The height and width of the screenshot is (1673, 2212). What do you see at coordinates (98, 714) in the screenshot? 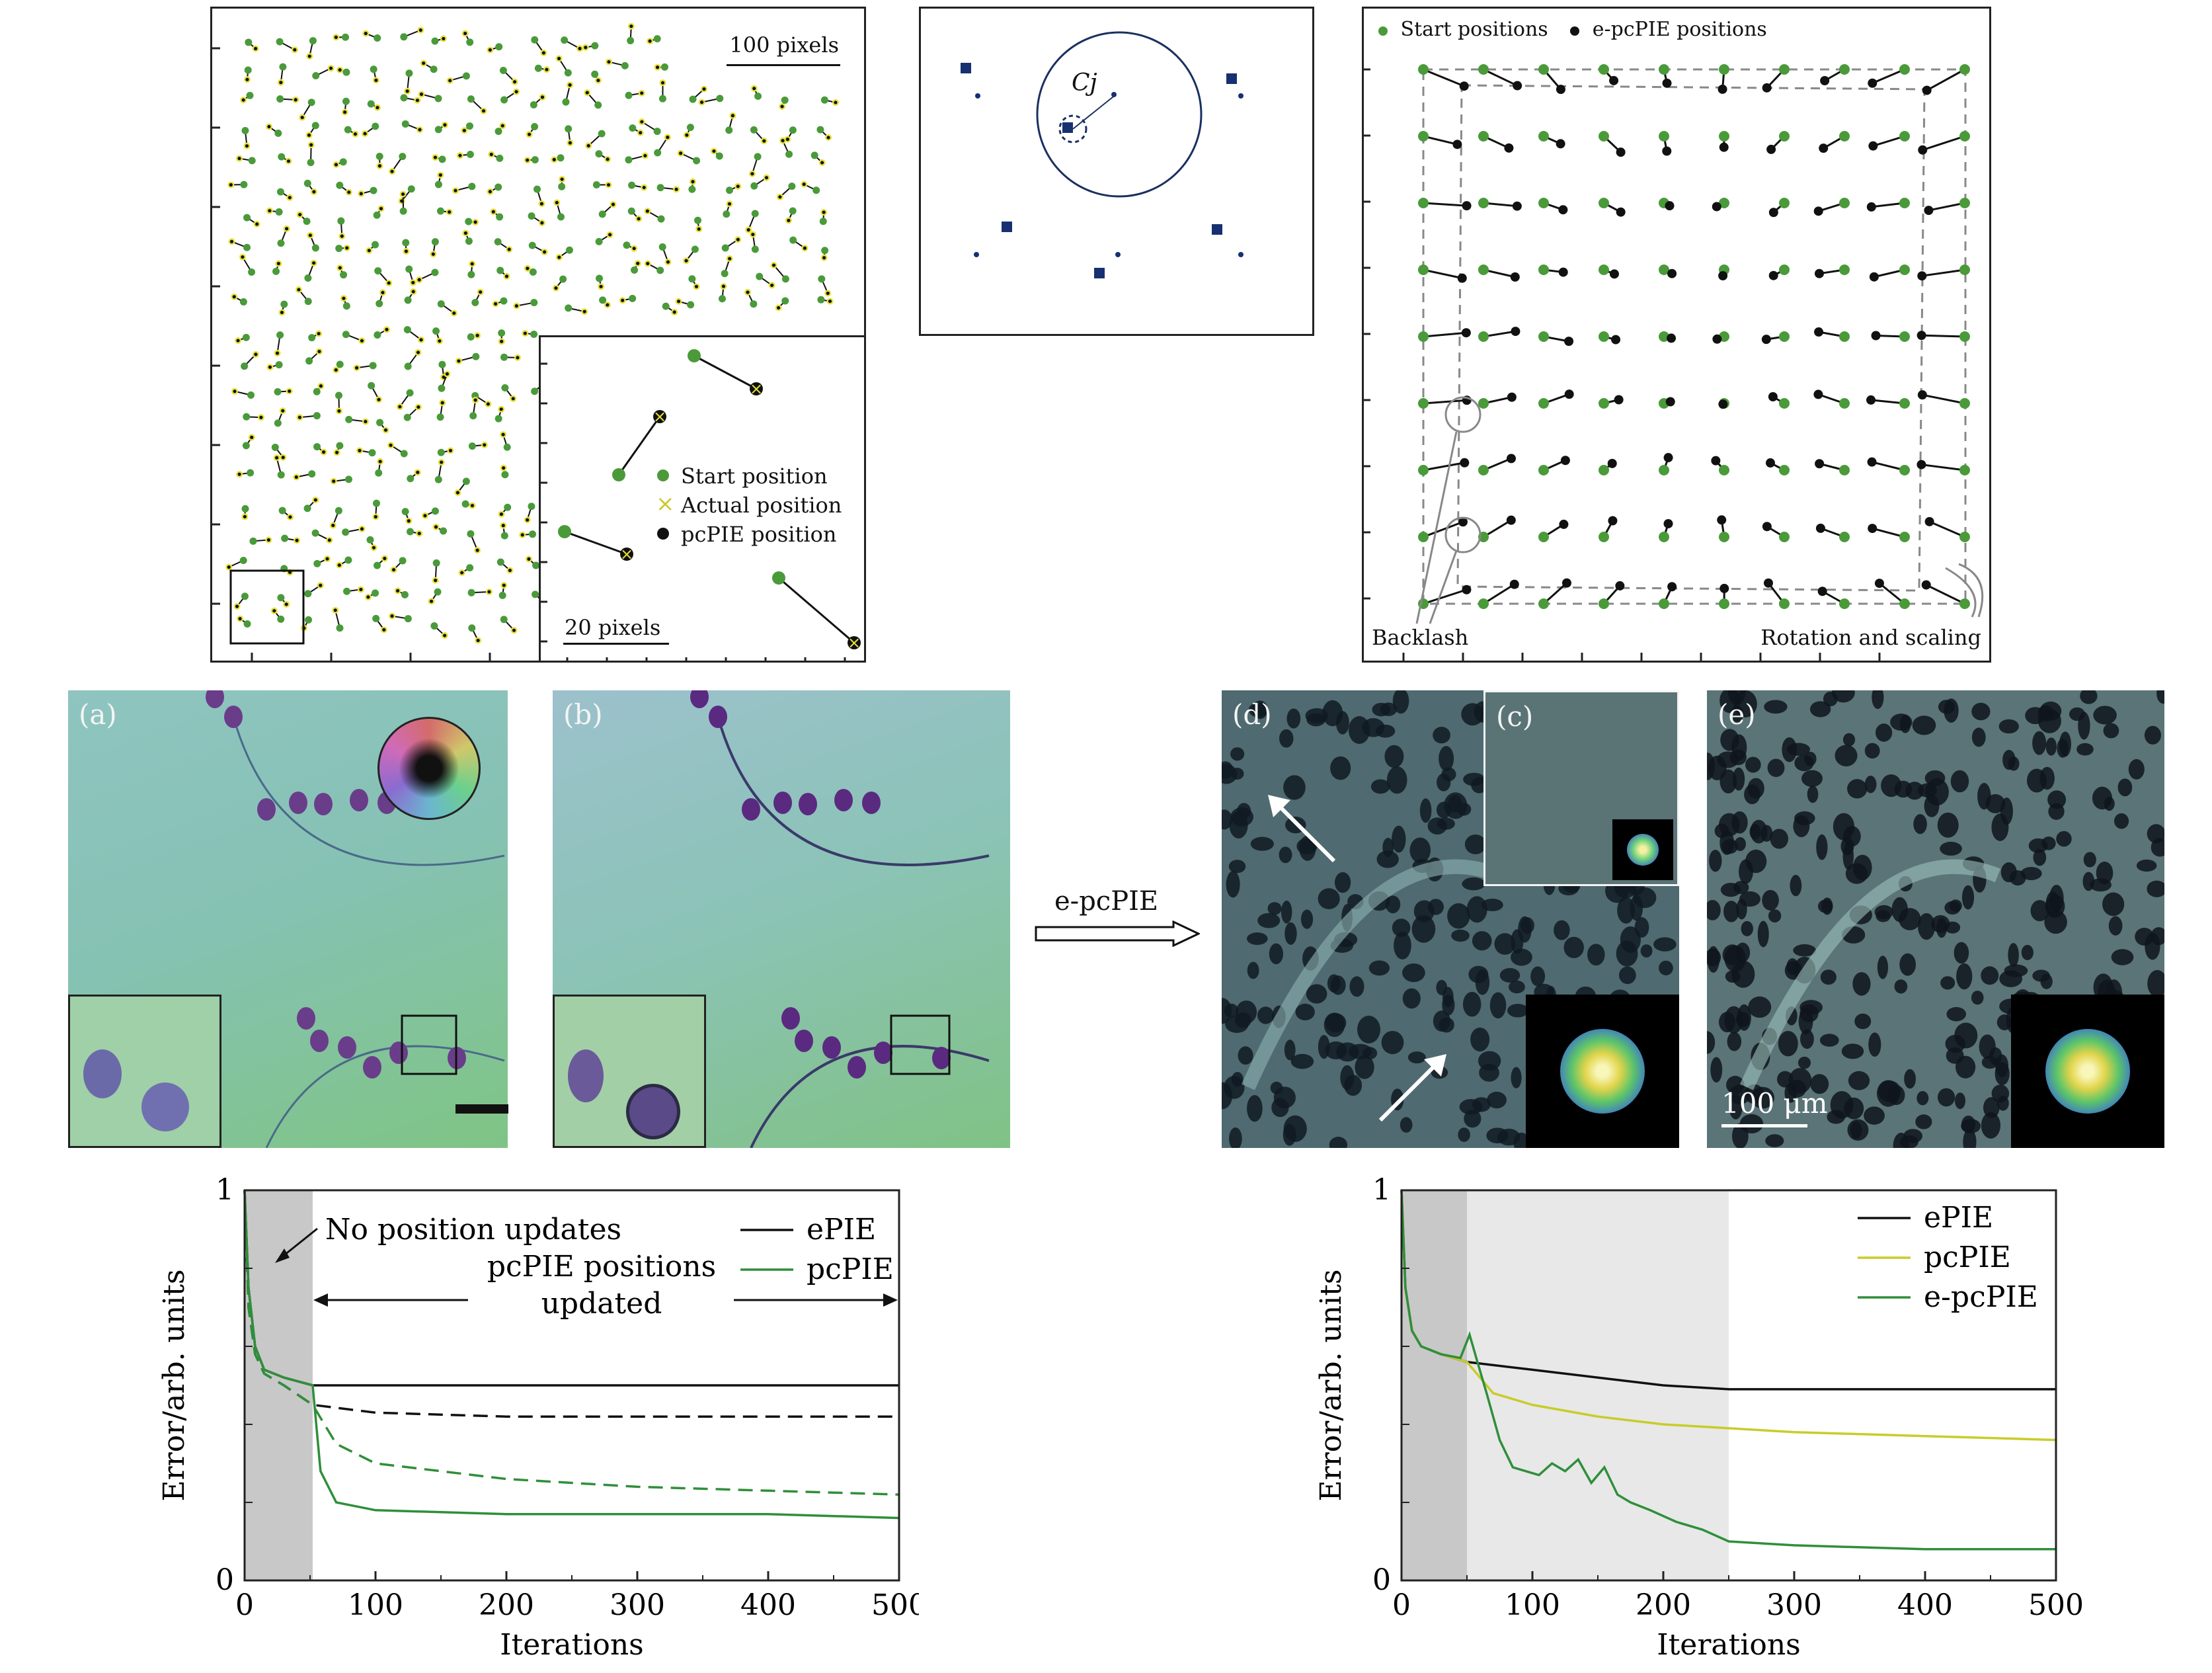
I see `label-a: (a)` at bounding box center [98, 714].